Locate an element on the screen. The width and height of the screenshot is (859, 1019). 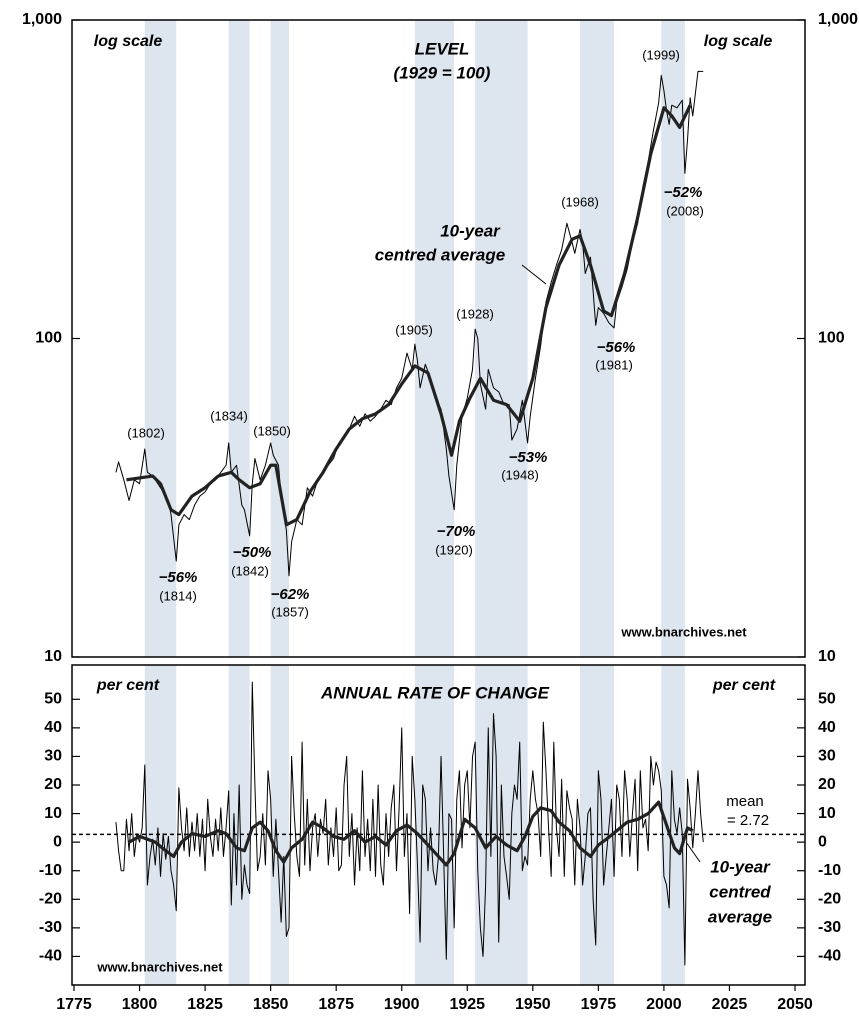
x-tick-label: 2050 is located at coordinates (795, 1004).